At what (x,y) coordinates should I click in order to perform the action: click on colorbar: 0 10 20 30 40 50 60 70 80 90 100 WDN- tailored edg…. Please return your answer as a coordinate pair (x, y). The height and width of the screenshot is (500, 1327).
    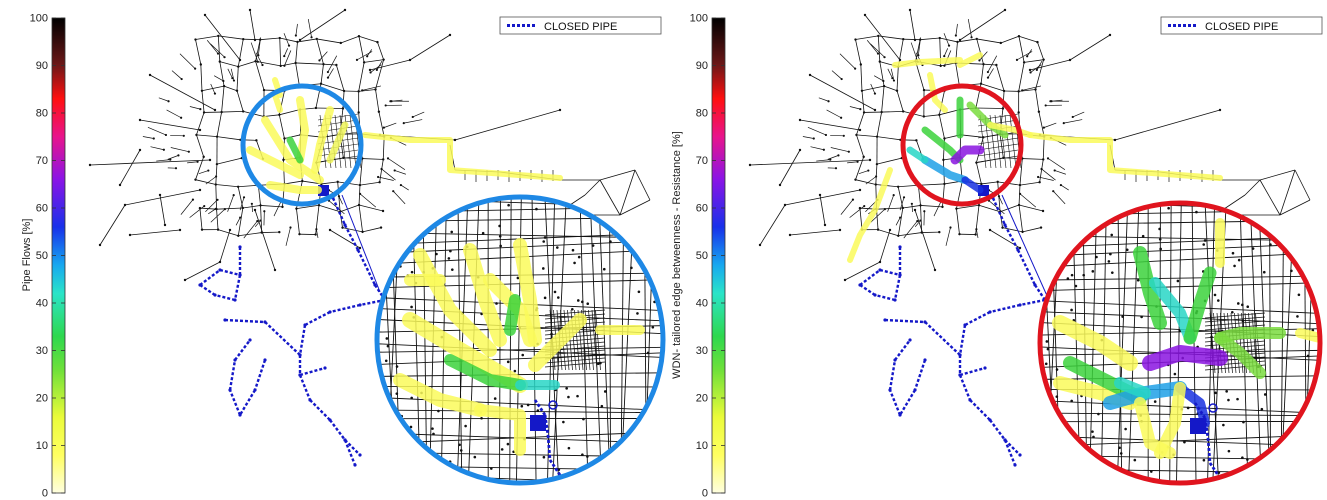
    Looking at the image, I should click on (698, 256).